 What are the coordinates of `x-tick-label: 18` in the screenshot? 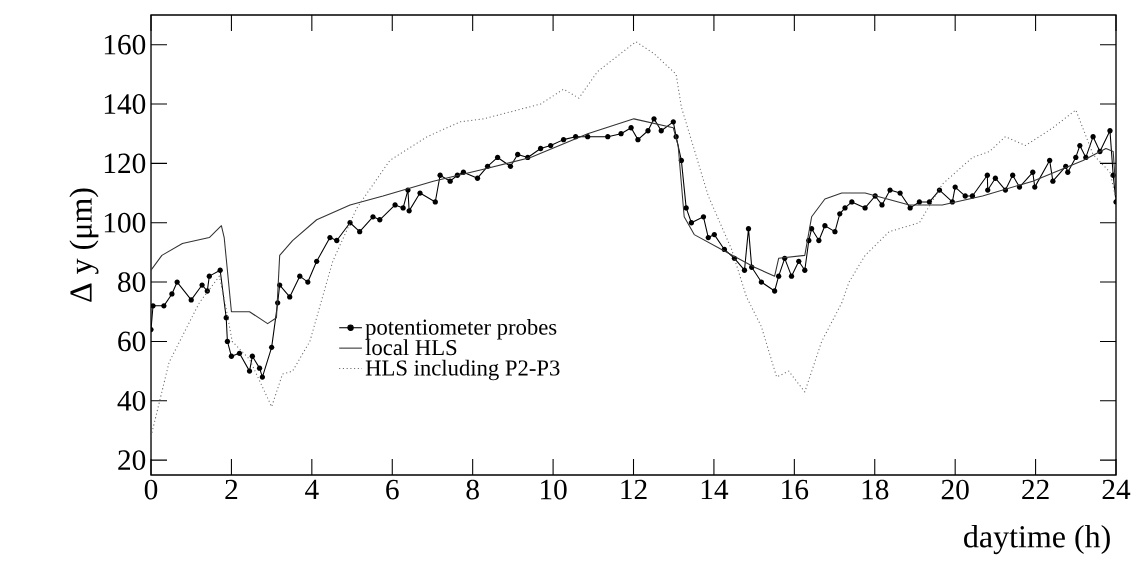 It's located at (875, 489).